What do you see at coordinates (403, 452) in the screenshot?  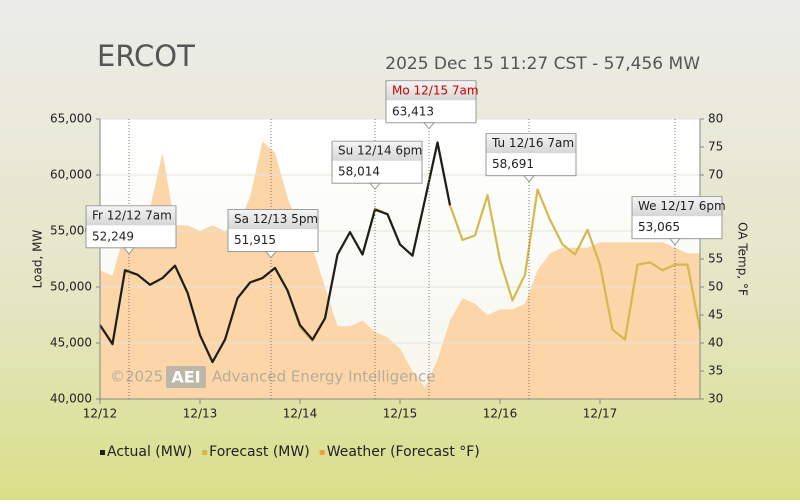 I see `legend-label: Weather (Forecast °F)` at bounding box center [403, 452].